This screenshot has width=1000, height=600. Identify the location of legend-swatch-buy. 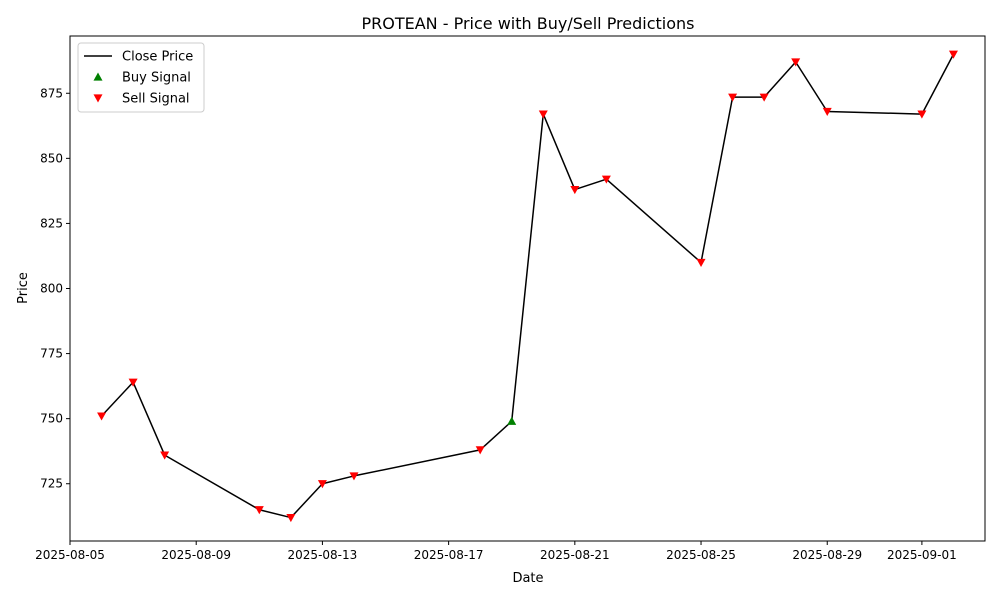
(98, 76).